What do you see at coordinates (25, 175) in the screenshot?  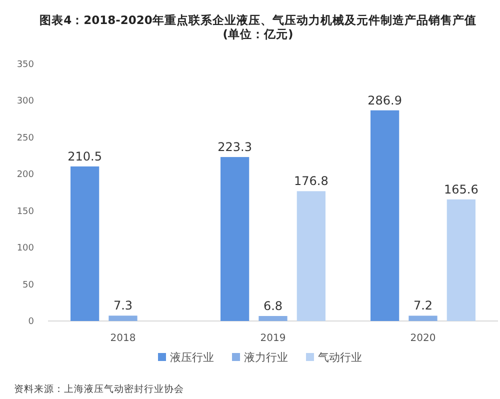 I see `y-tick-label: 200` at bounding box center [25, 175].